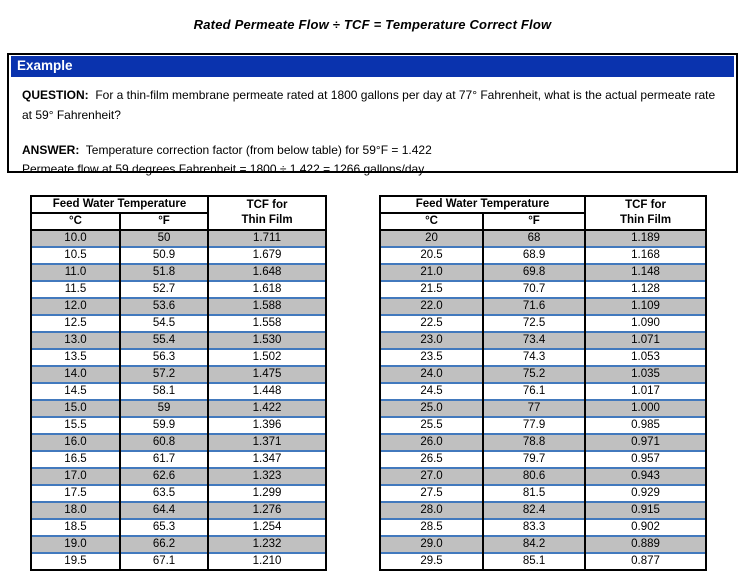  What do you see at coordinates (372, 66) in the screenshot?
I see `example-header: Example` at bounding box center [372, 66].